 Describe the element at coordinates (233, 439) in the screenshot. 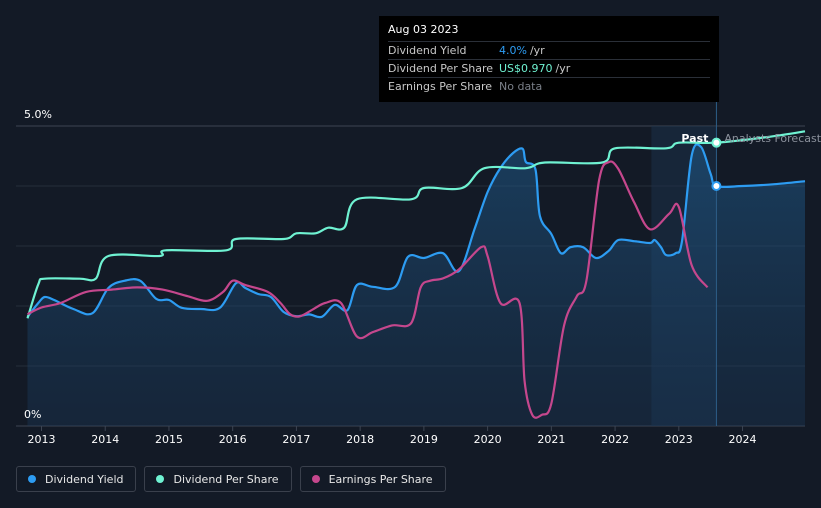

I see `x-tick-label: 2016` at that location.